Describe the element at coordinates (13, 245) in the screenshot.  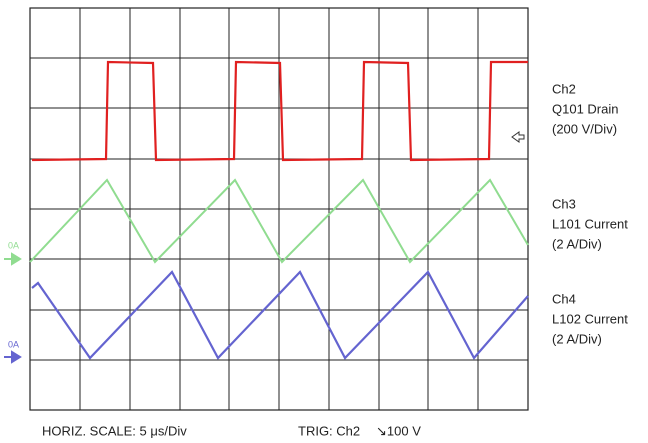
I see `ch3-zero-label: 0A` at that location.